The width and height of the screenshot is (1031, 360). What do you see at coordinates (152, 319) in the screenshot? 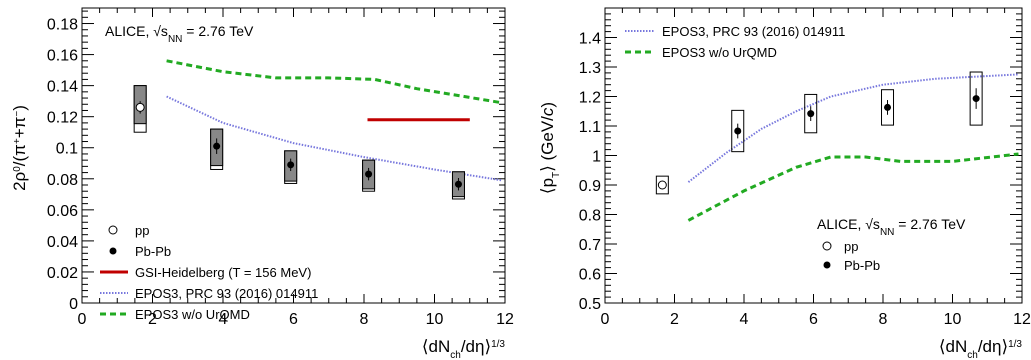
I see `left-x-tick-label: 2` at bounding box center [152, 319].